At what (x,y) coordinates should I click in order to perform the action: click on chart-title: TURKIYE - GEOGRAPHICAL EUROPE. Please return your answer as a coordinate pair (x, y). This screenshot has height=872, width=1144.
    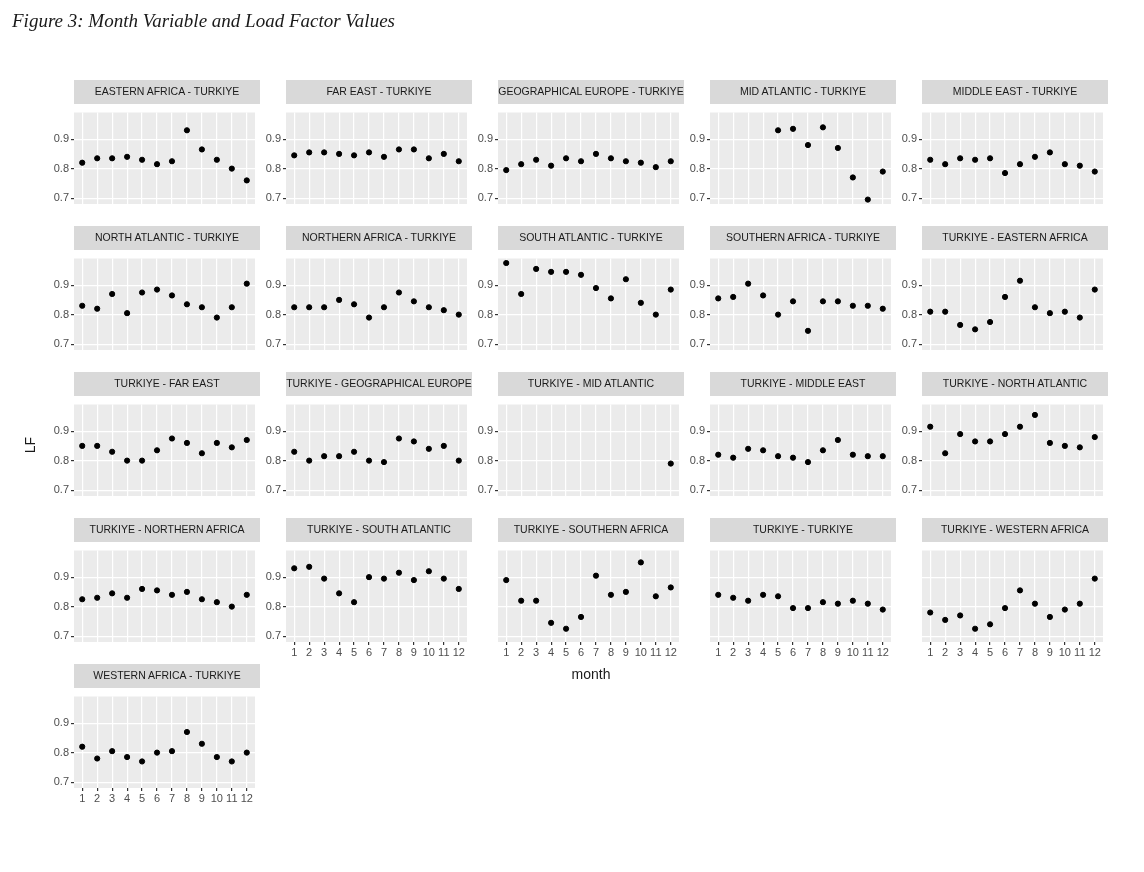
    Looking at the image, I should click on (379, 384).